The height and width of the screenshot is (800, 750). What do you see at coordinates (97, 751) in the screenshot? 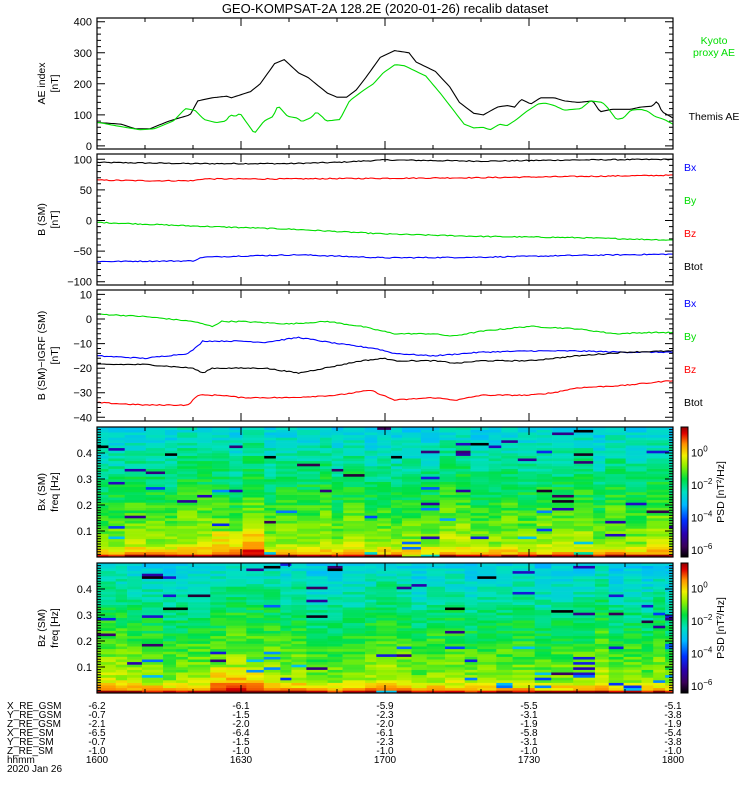
I see `ephemeris-value: -1.0` at bounding box center [97, 751].